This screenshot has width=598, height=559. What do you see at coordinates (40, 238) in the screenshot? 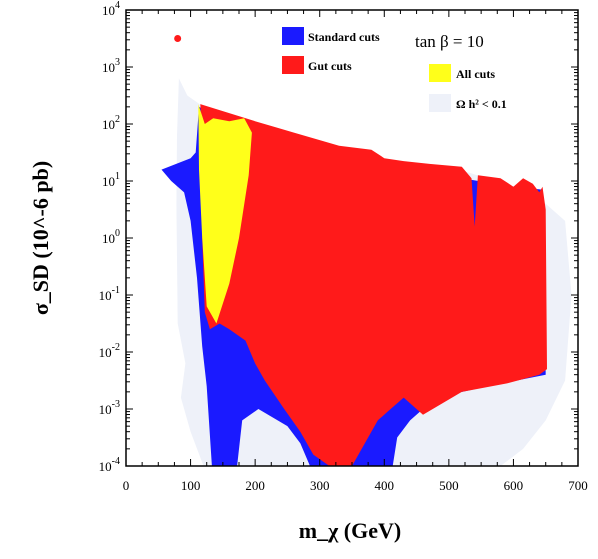
I see `y-axis-title: σ_SD (10^-6 pb)` at bounding box center [40, 238].